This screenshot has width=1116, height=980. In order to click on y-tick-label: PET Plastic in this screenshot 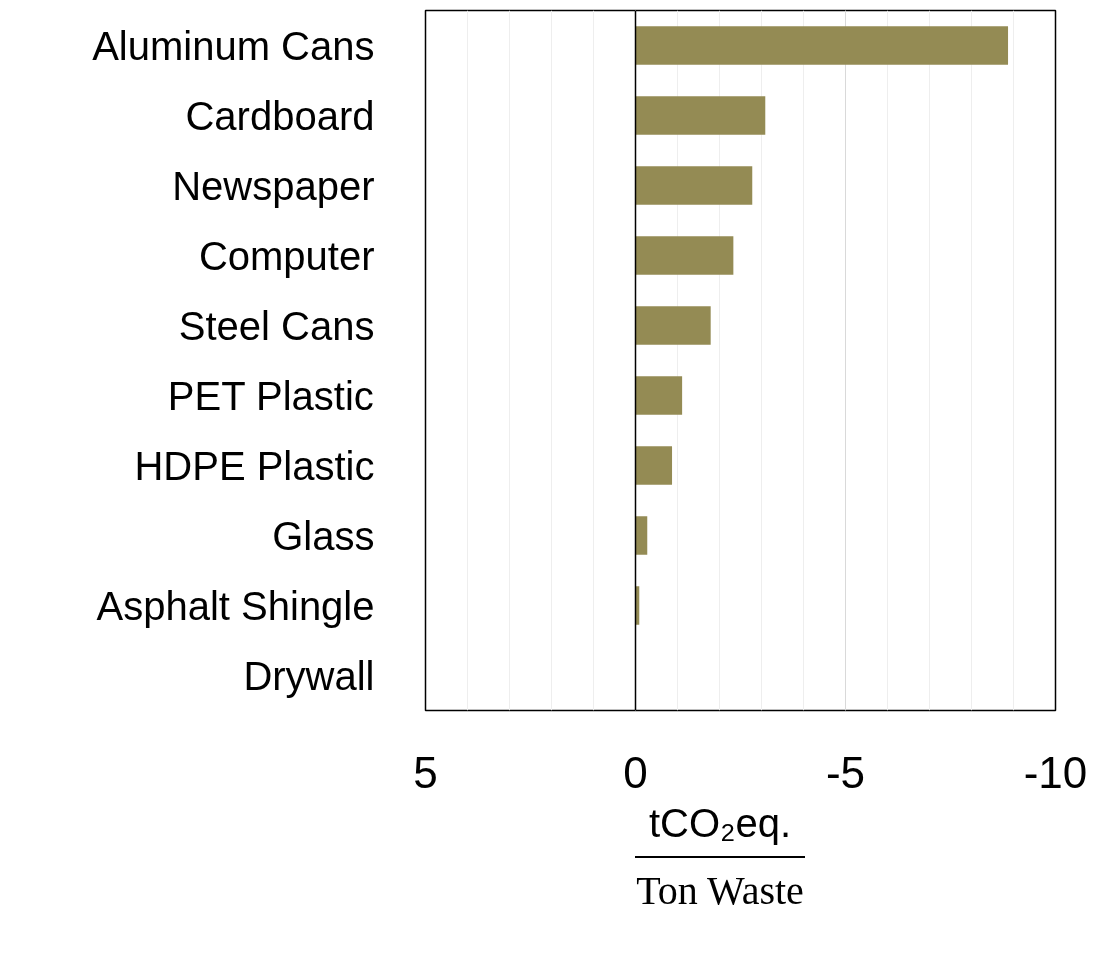, I will do `click(270, 395)`.